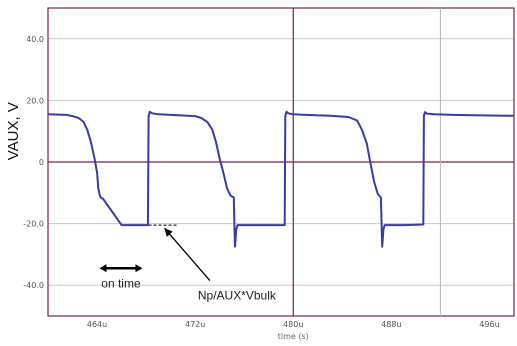 This screenshot has height=346, width=517. I want to click on y-tick-label-0: 40.0, so click(35, 39).